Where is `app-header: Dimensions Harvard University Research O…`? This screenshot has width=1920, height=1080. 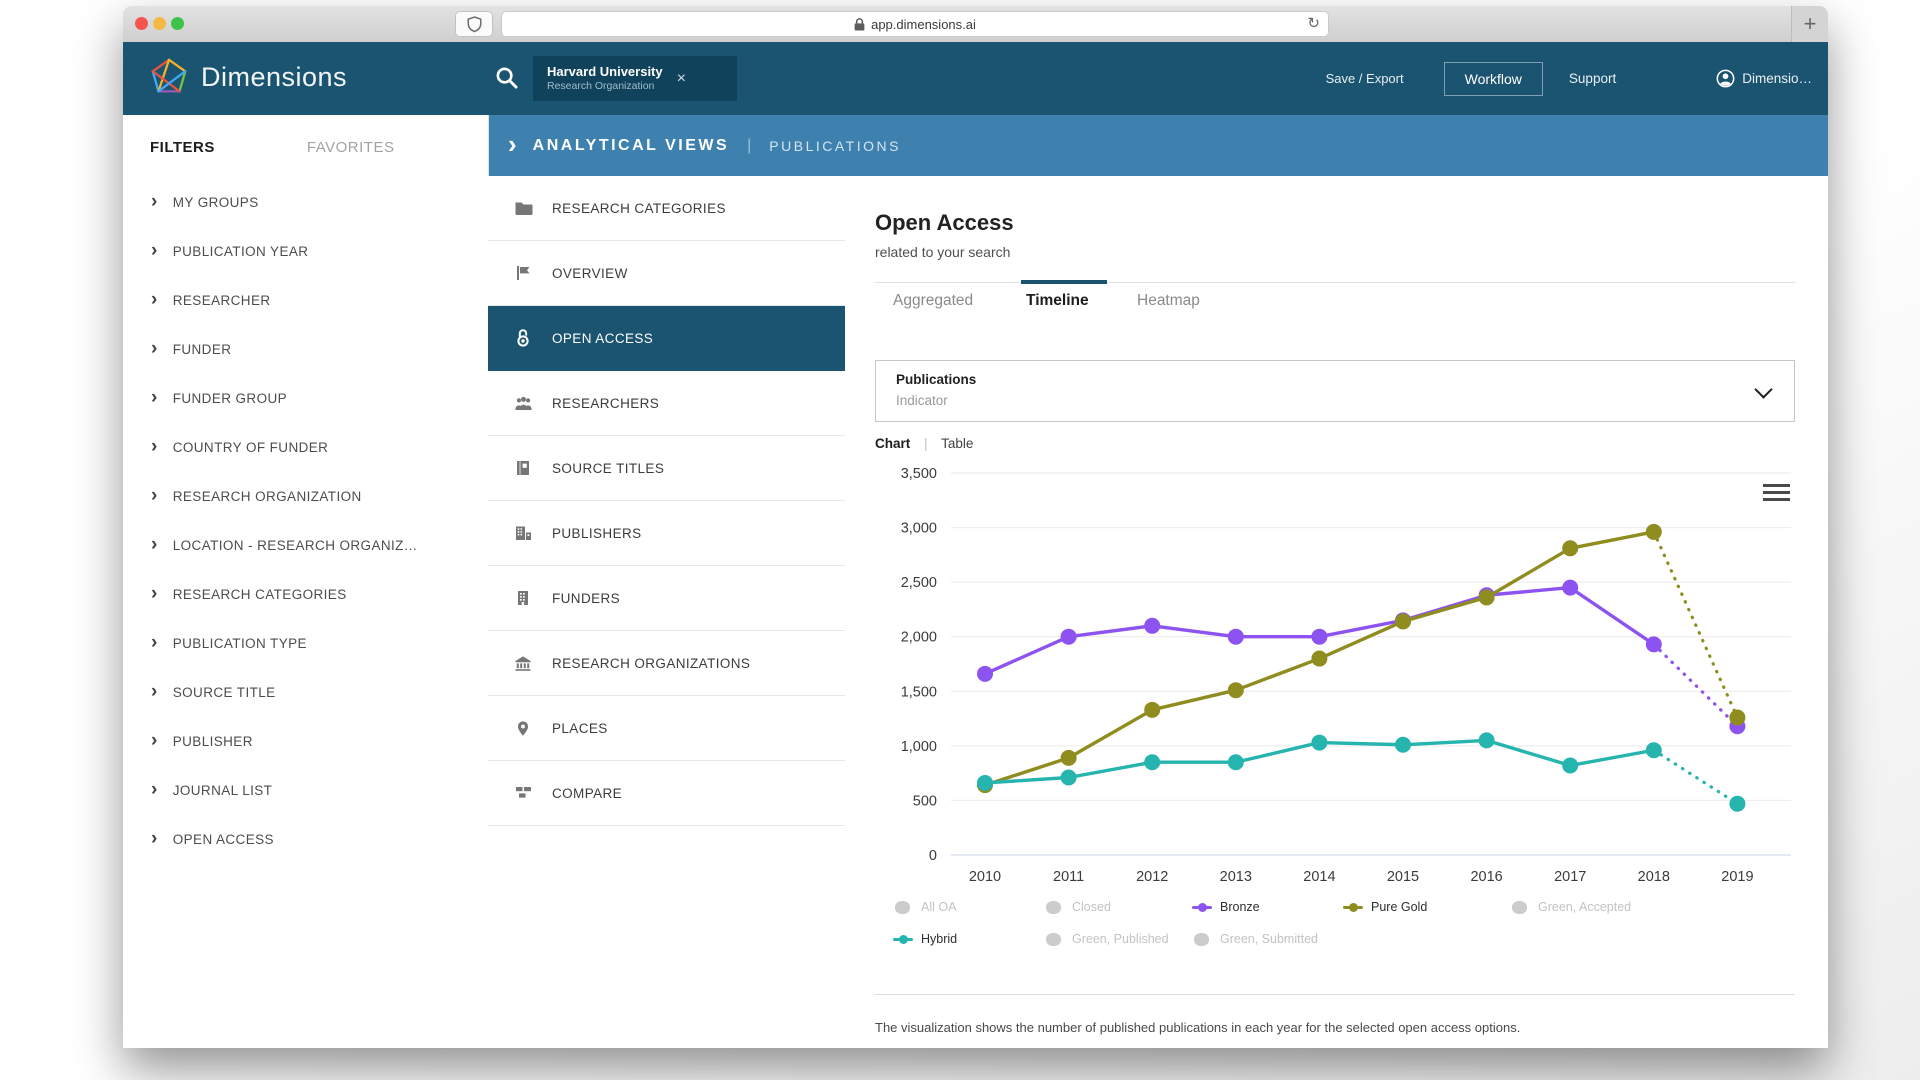
app-header: Dimensions Harvard University Research O… is located at coordinates (975, 78).